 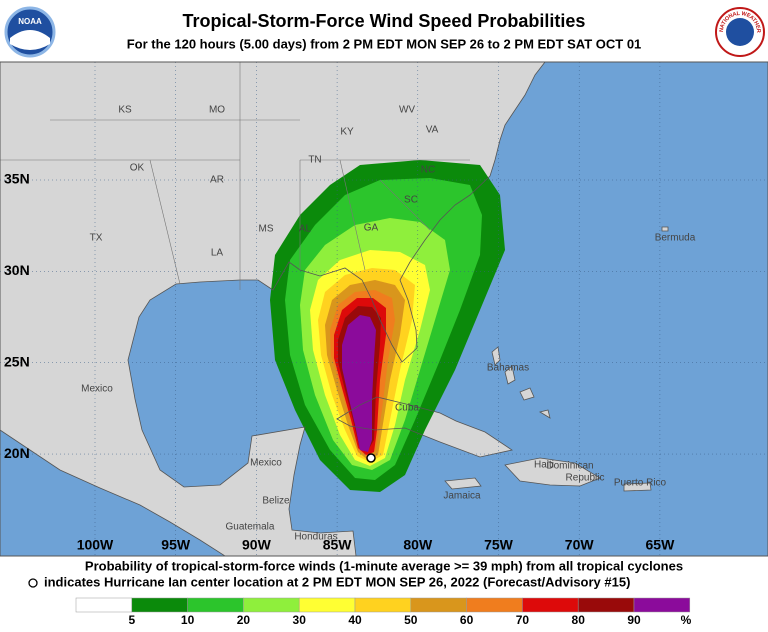 I want to click on nws-logo-inner, so click(x=740, y=32).